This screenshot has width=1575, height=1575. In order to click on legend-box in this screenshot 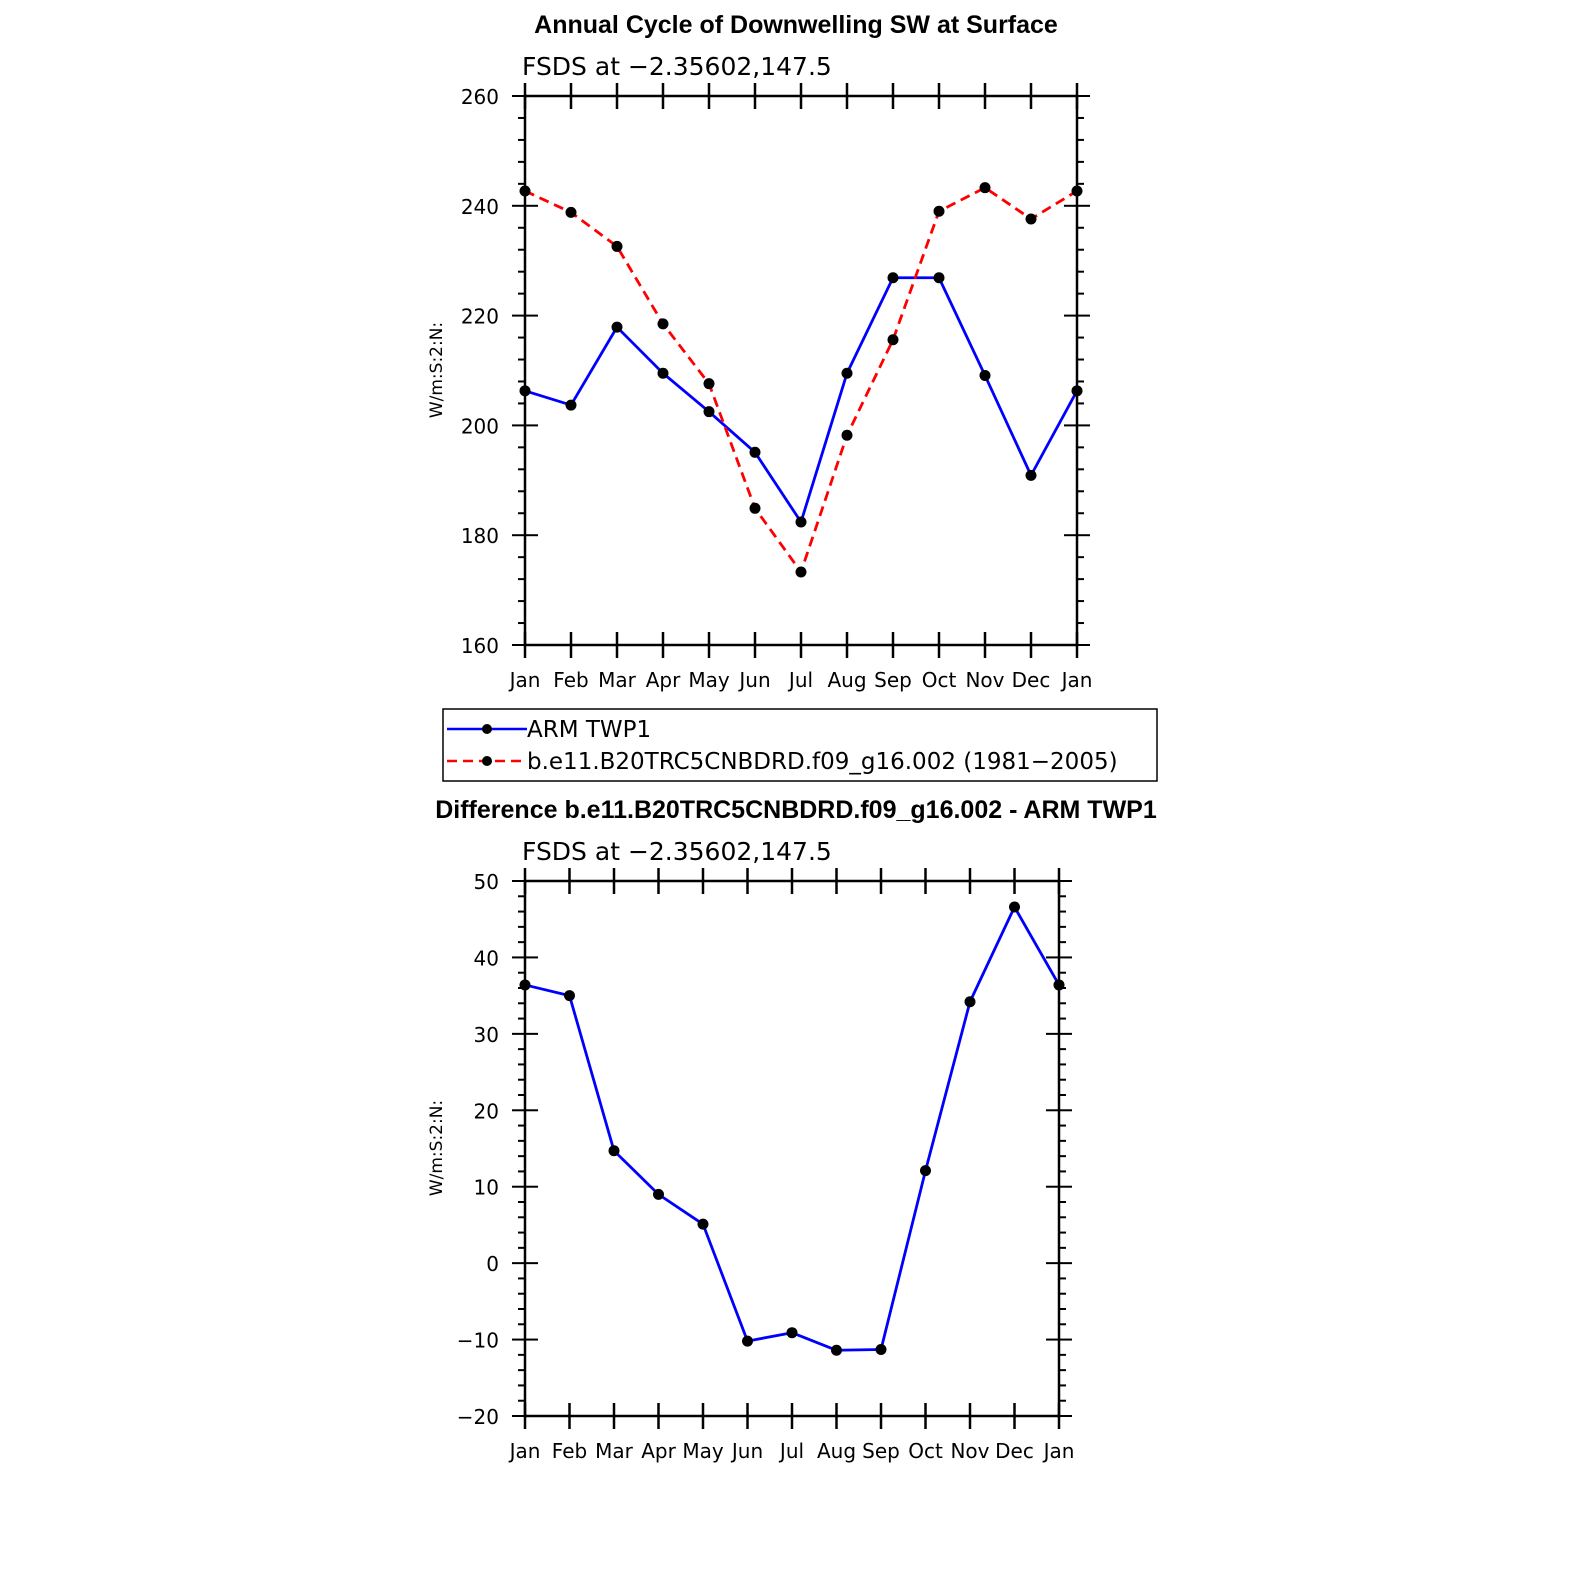, I will do `click(800, 745)`.